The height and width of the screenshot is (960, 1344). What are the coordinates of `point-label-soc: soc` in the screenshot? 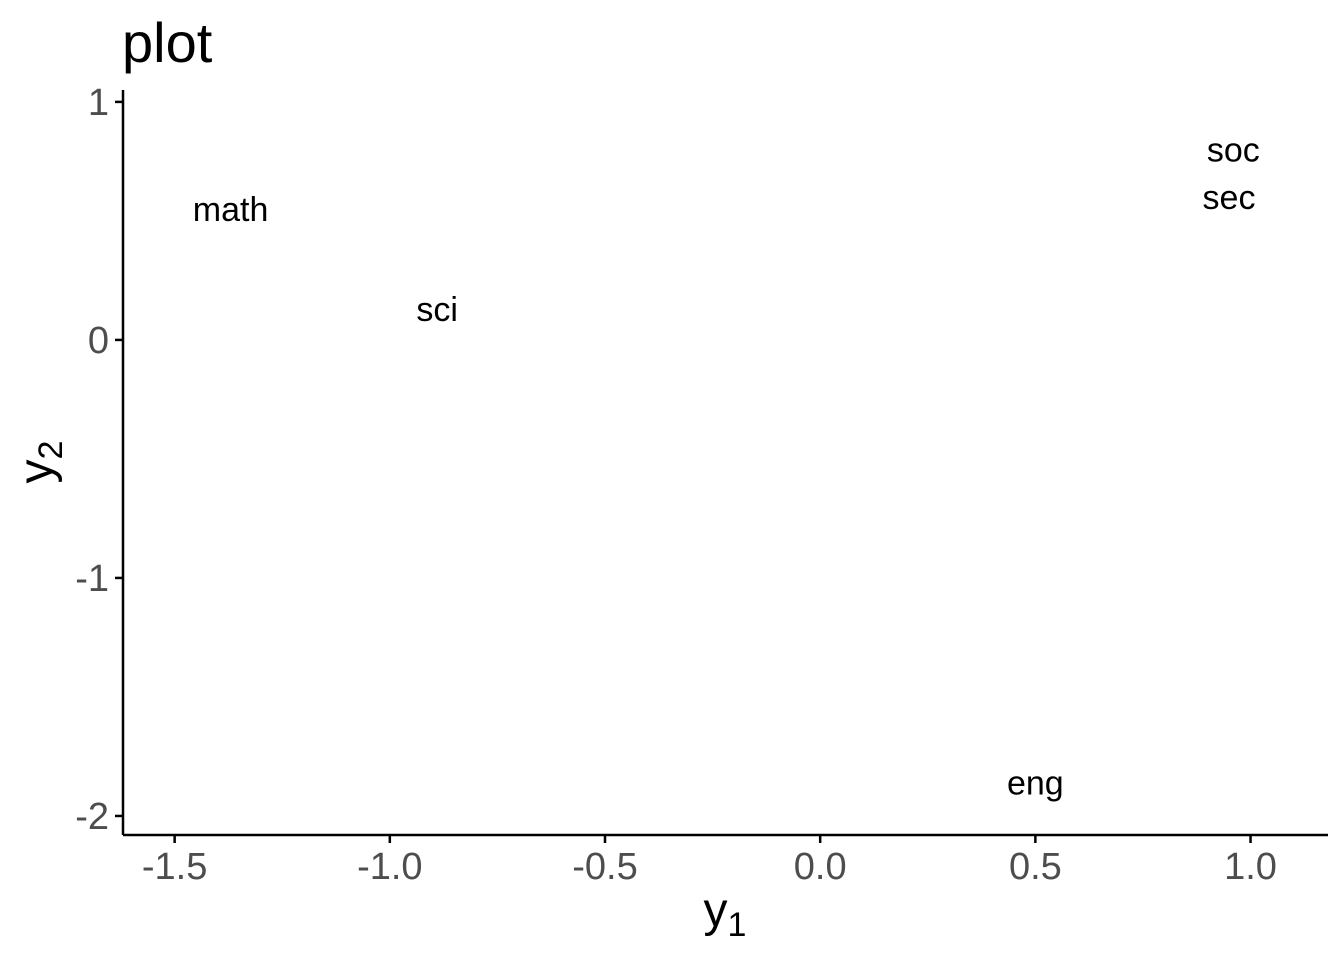 It's located at (1233, 151).